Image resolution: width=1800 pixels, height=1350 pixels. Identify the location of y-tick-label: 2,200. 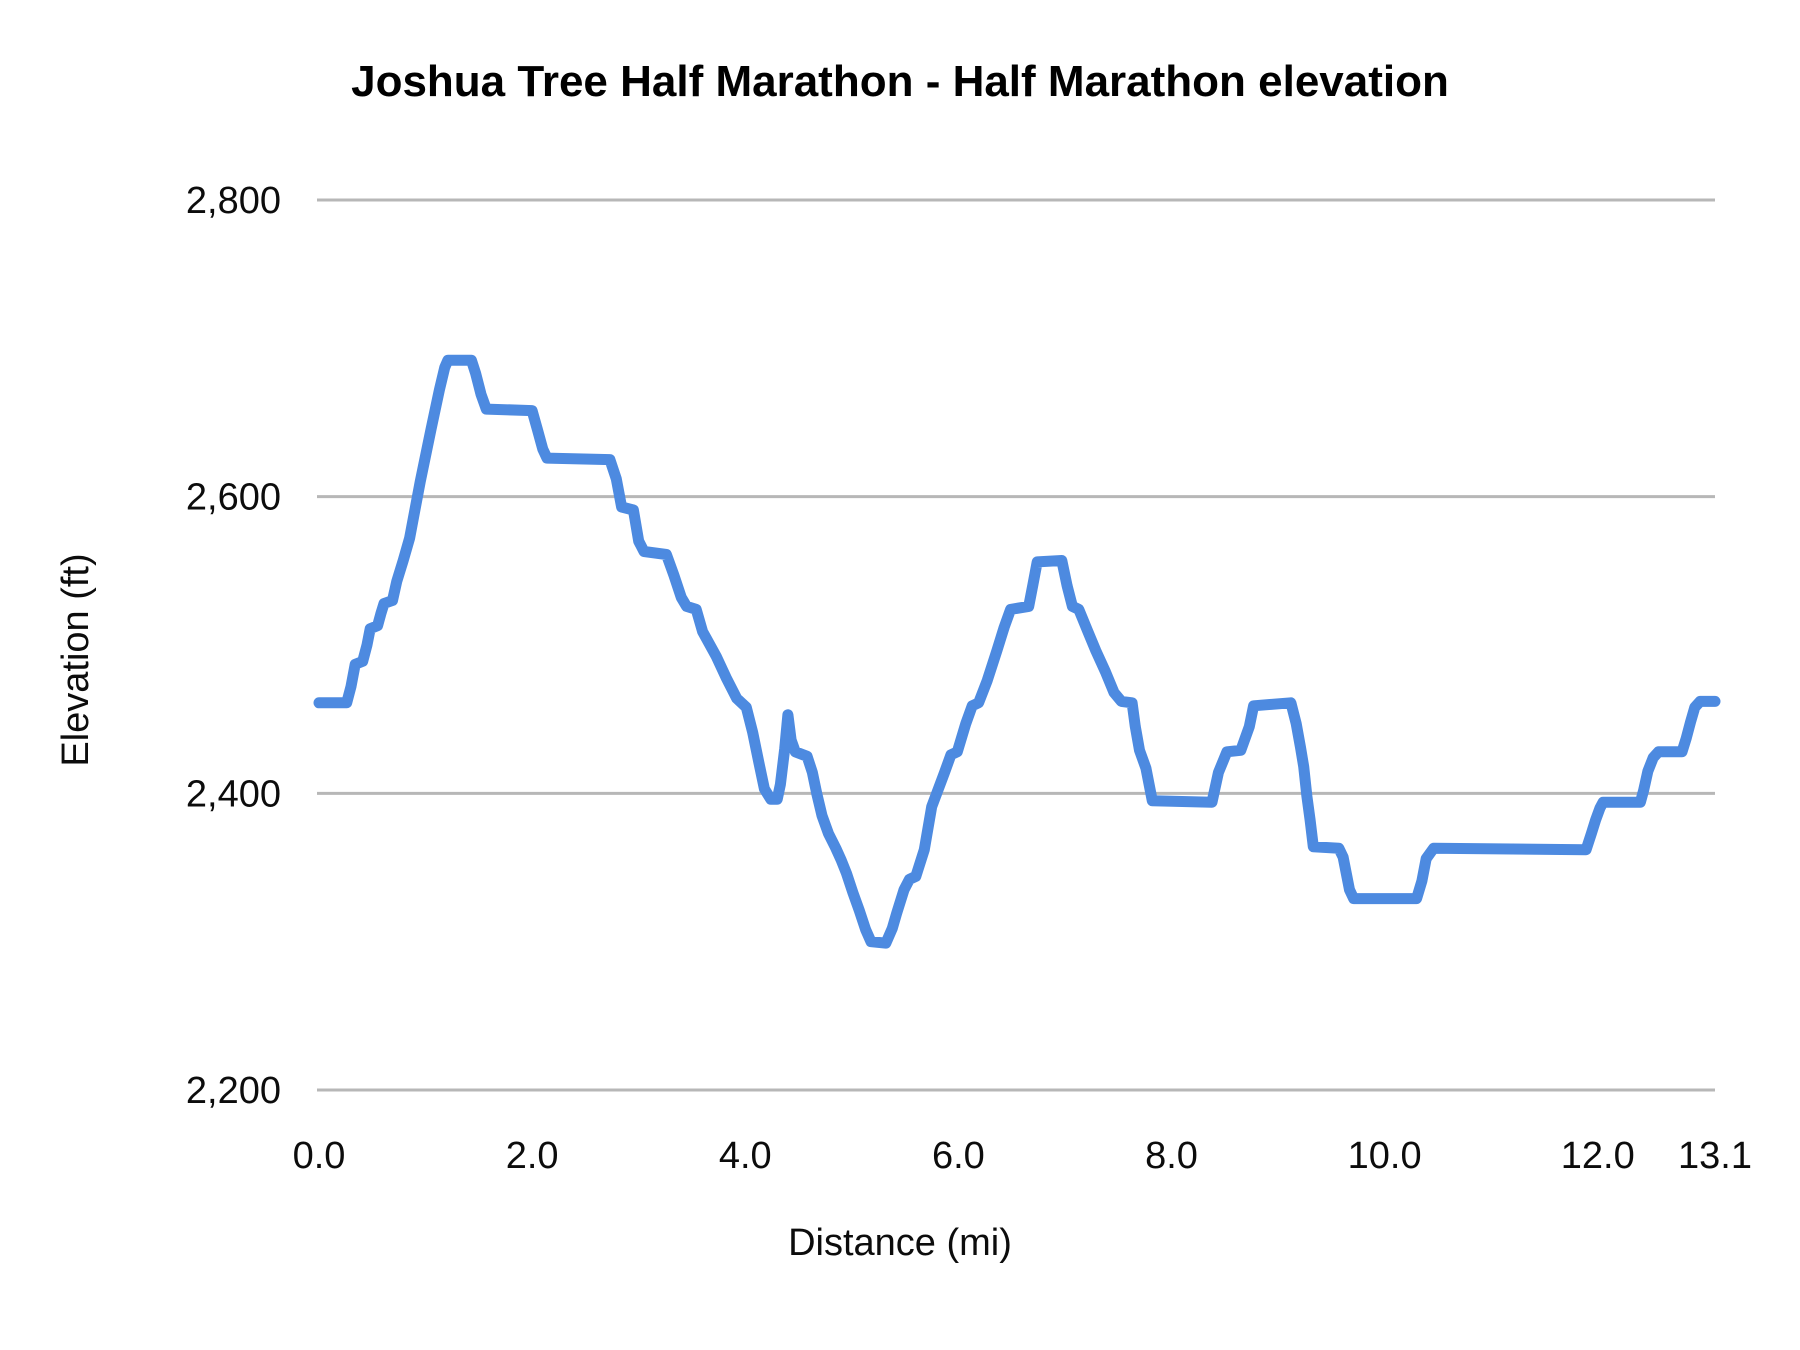
(233, 1091).